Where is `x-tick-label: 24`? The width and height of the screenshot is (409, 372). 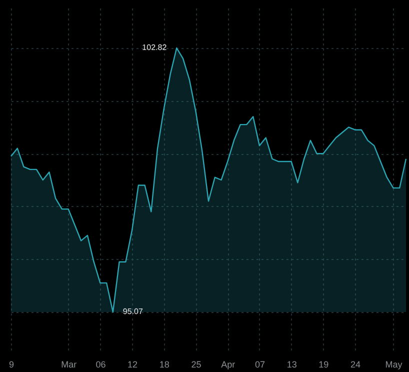
x-tick-label: 24 is located at coordinates (355, 365).